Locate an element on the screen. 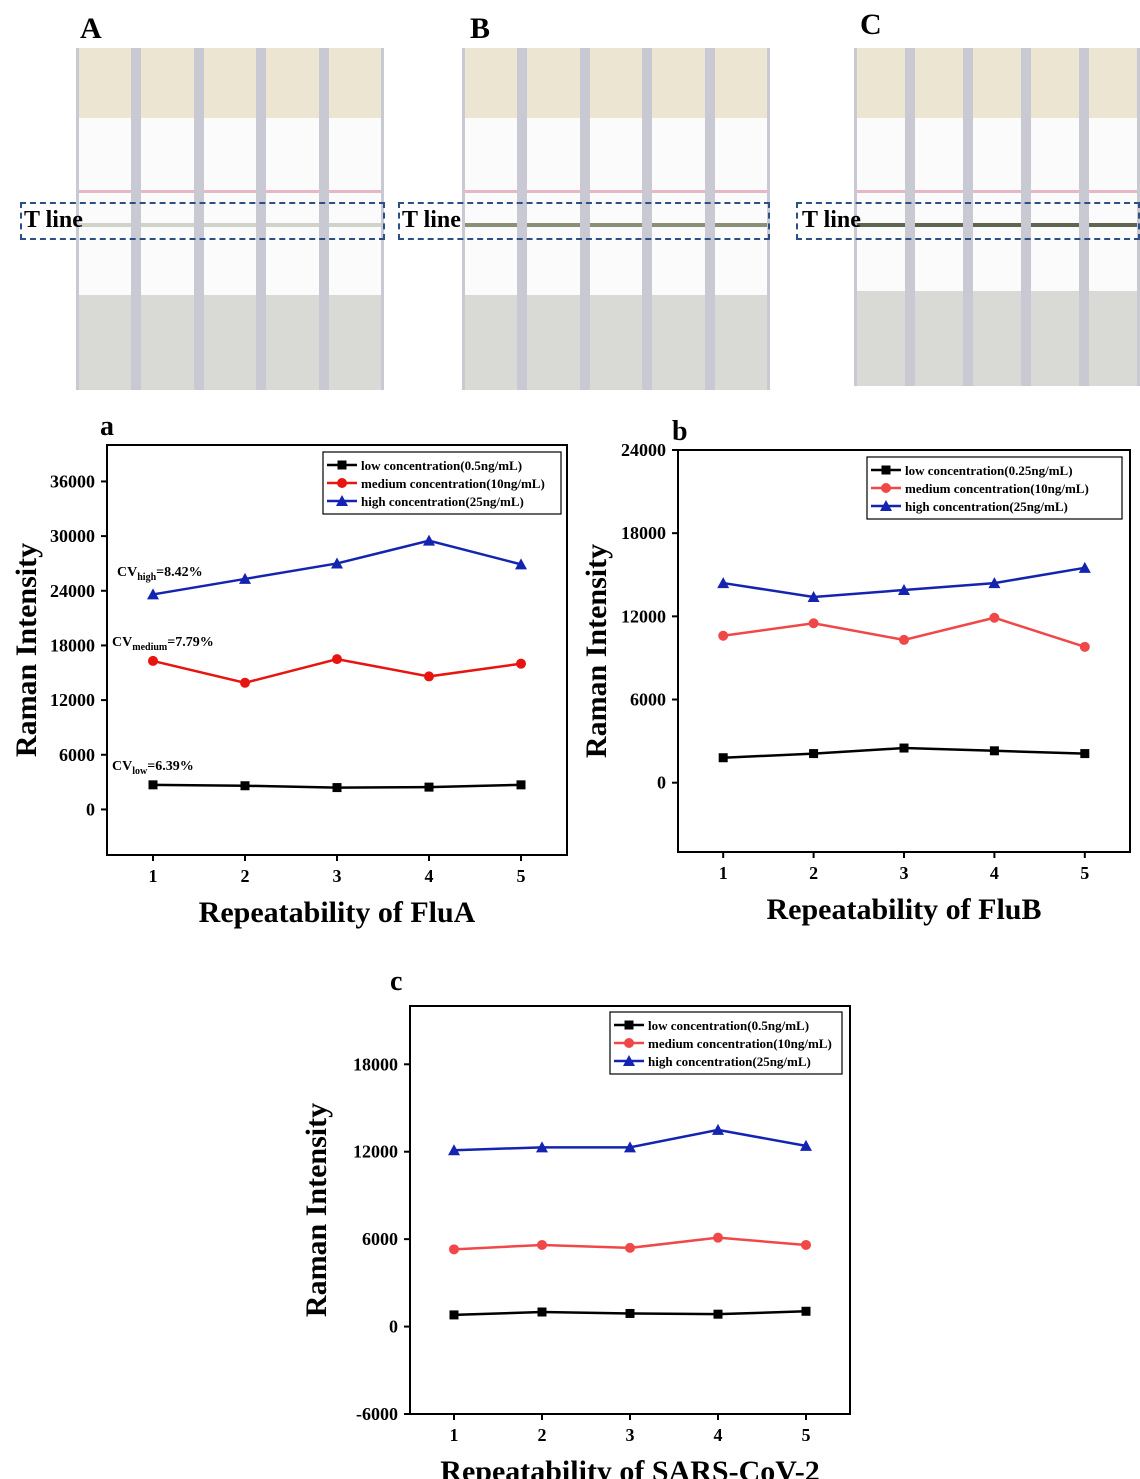 Image resolution: width=1140 pixels, height=1479 pixels. x-axis-label: Repeatability of SARS-CoV-2 is located at coordinates (629, 1467).